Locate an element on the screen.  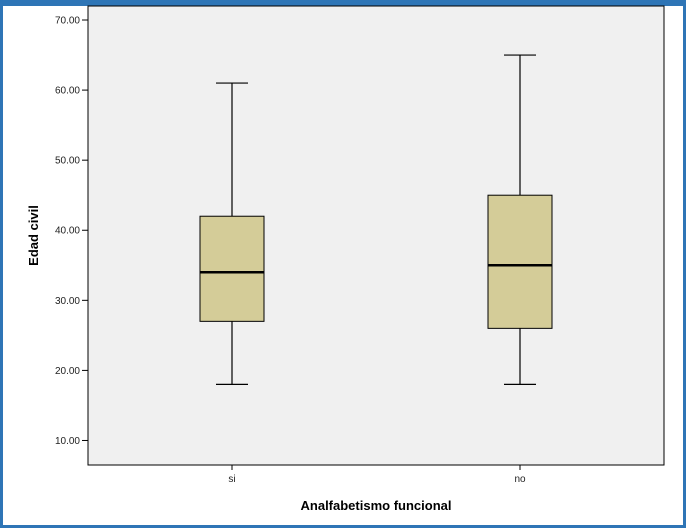
y-tick-label: 30.00 is located at coordinates (67, 301).